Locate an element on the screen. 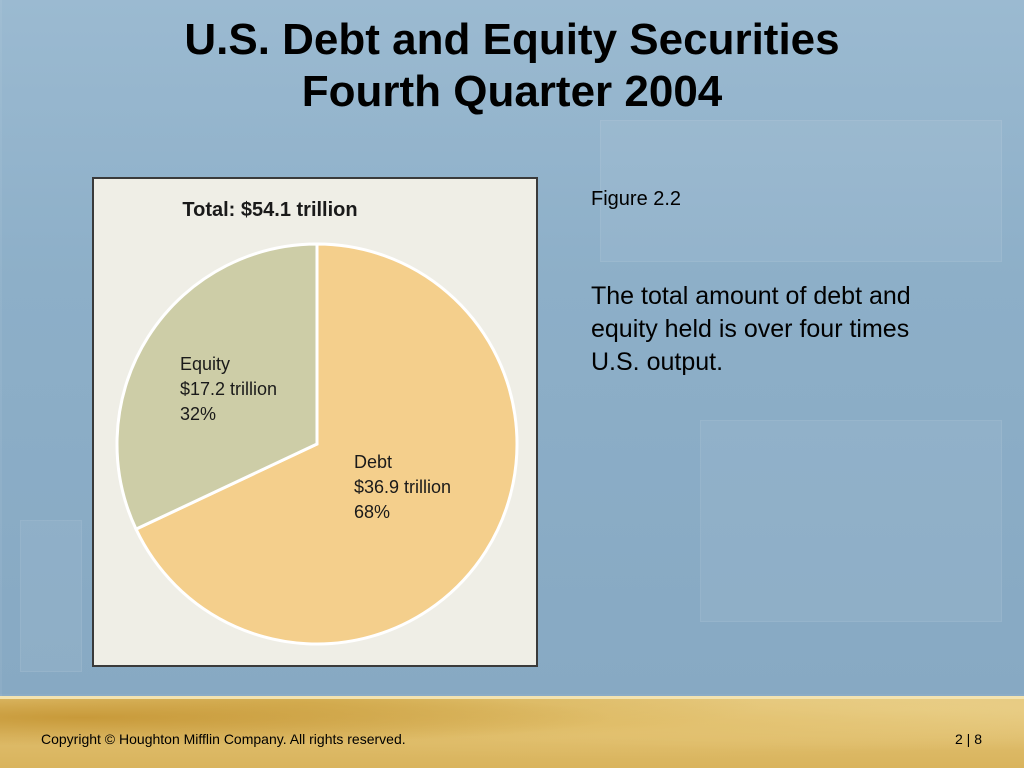 The width and height of the screenshot is (1024, 768). equity-slice is located at coordinates (217, 387).